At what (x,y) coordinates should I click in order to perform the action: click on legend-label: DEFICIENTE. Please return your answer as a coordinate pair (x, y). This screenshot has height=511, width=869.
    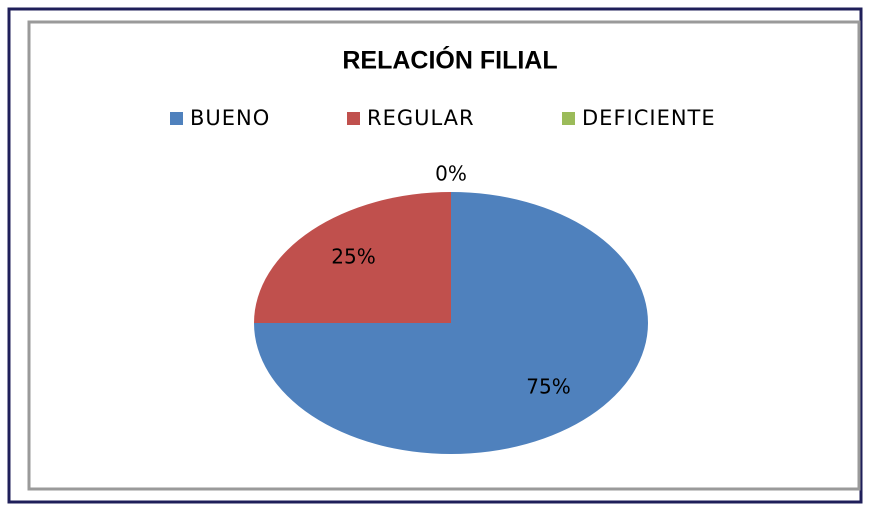
    Looking at the image, I should click on (649, 118).